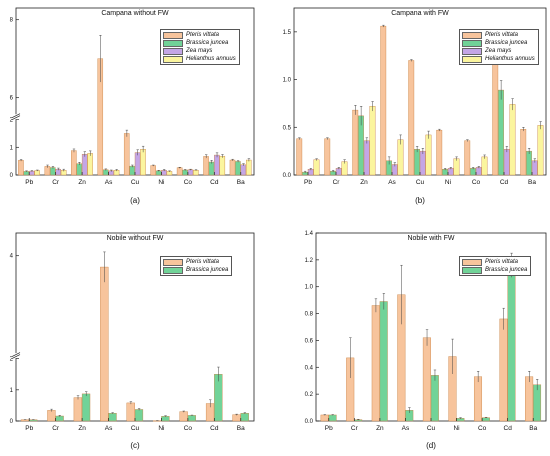  I want to click on y-tick-label: 0.8, so click(309, 315).